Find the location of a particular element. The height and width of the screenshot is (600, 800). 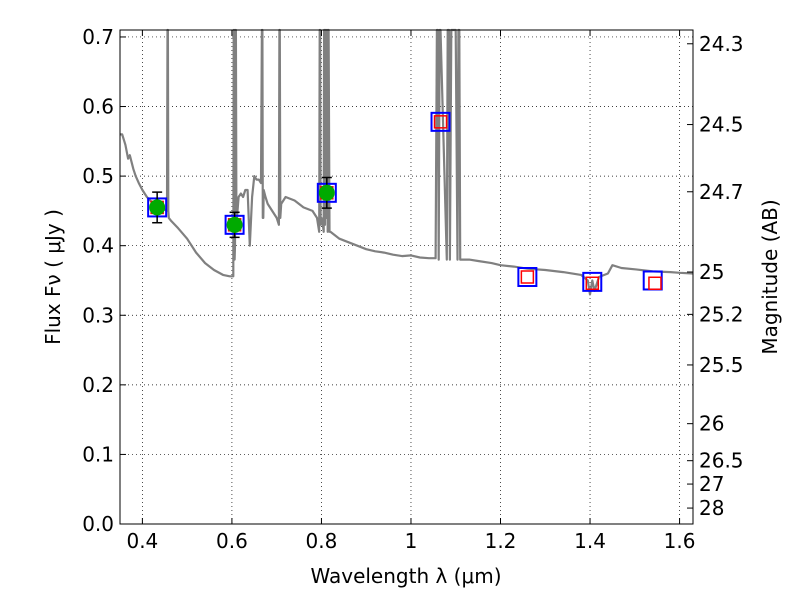

x-tick-label: 1.4 is located at coordinates (590, 541).